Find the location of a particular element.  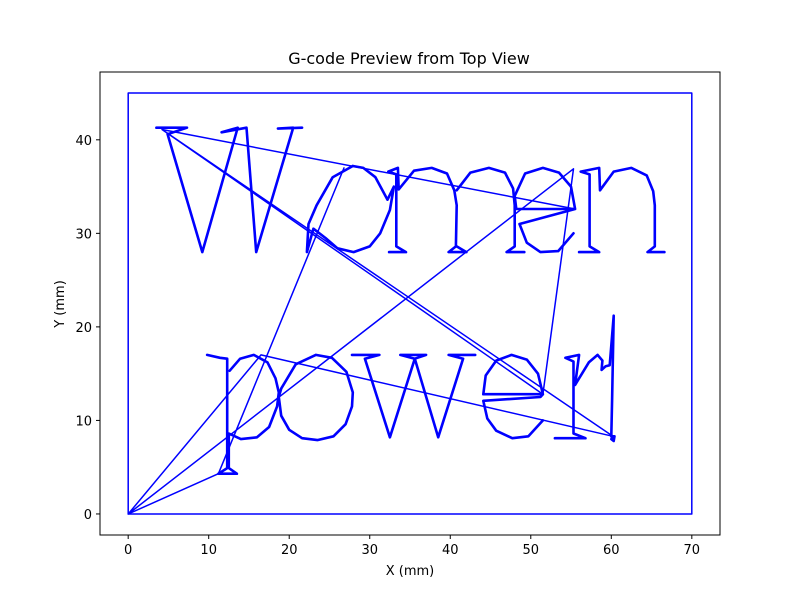

x-axis-ticks: 0 10 20 30 40 50 60 70 is located at coordinates (412, 546).